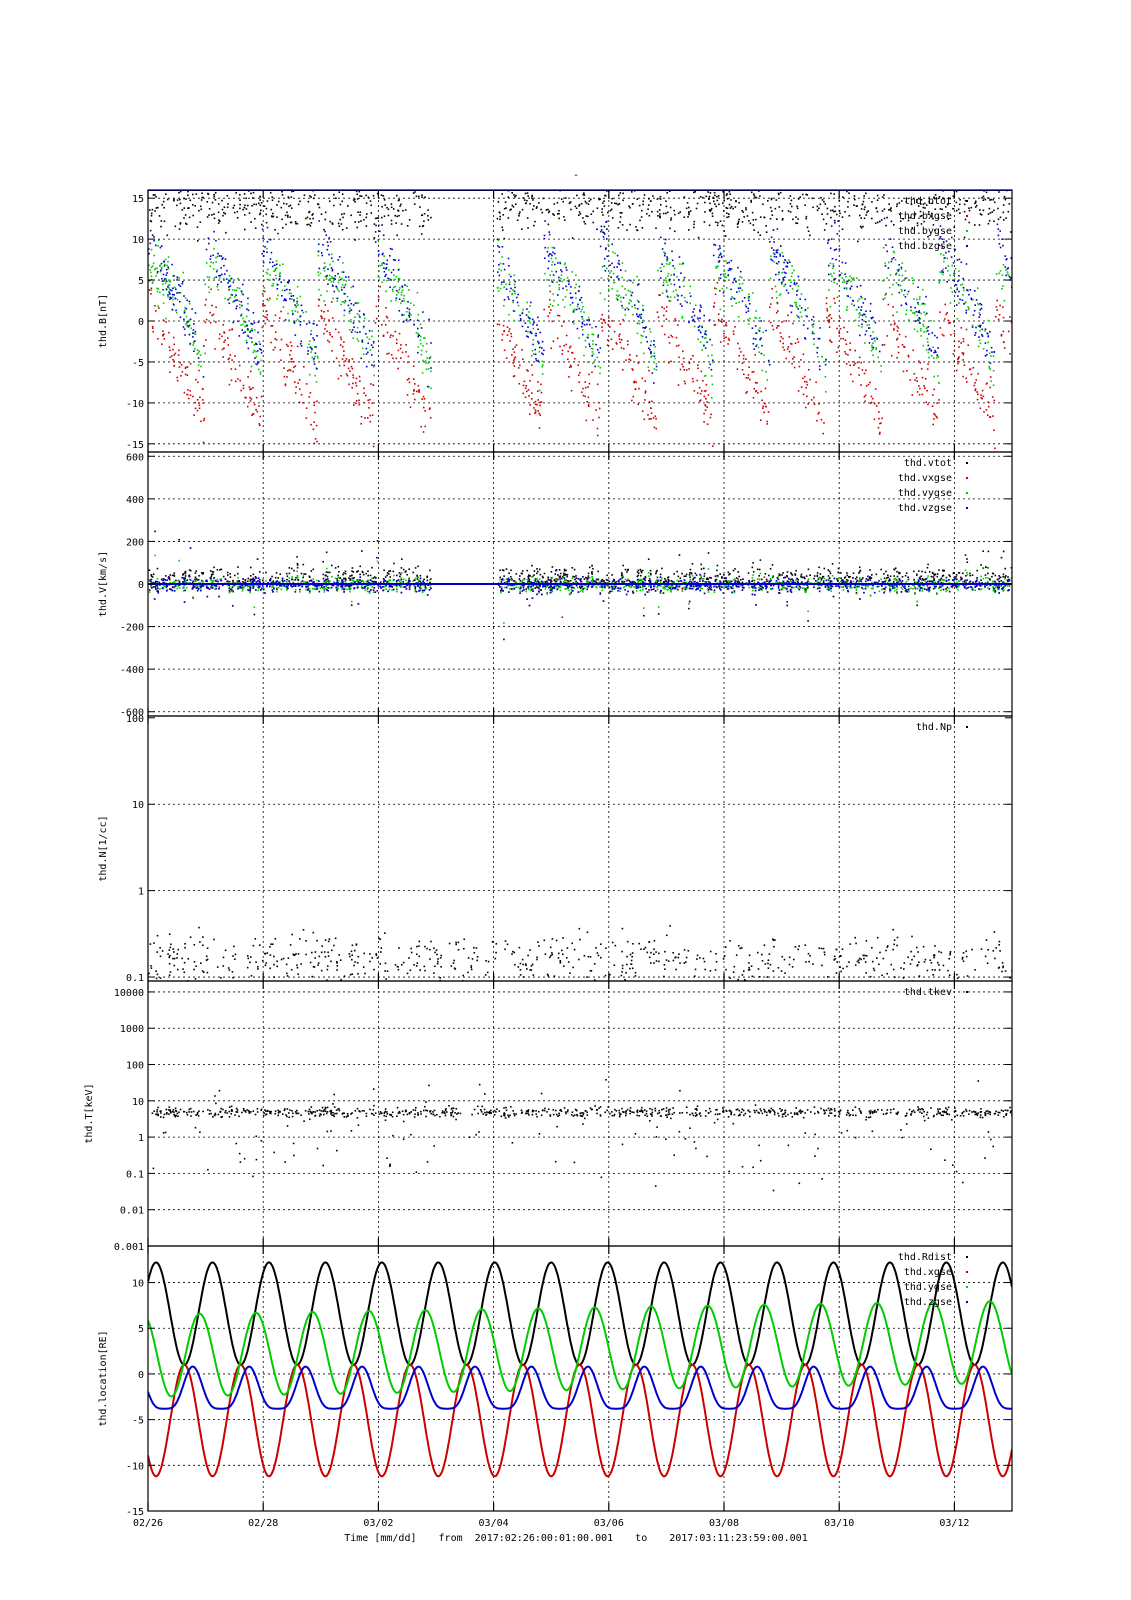 The height and width of the screenshot is (1600, 1131). Describe the element at coordinates (580, 585) in the screenshot. I see `data-layer` at that location.